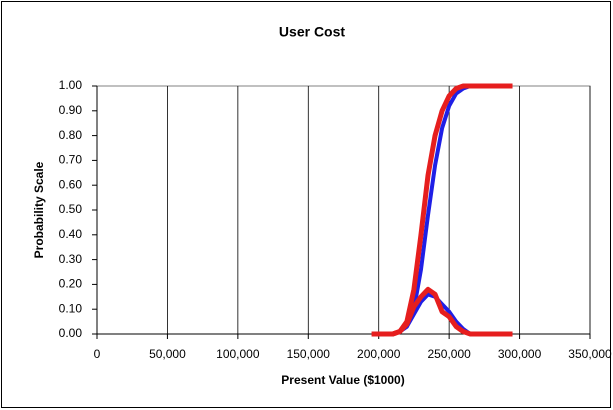  I want to click on y-tick-label: 0.30, so click(71, 259).